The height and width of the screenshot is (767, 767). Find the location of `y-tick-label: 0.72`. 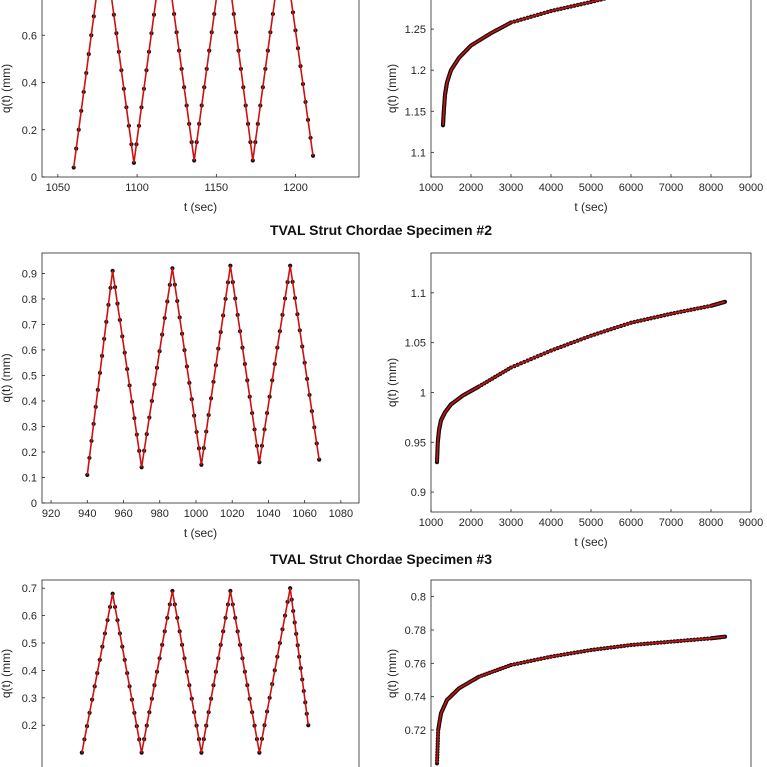

y-tick-label: 0.72 is located at coordinates (415, 731).